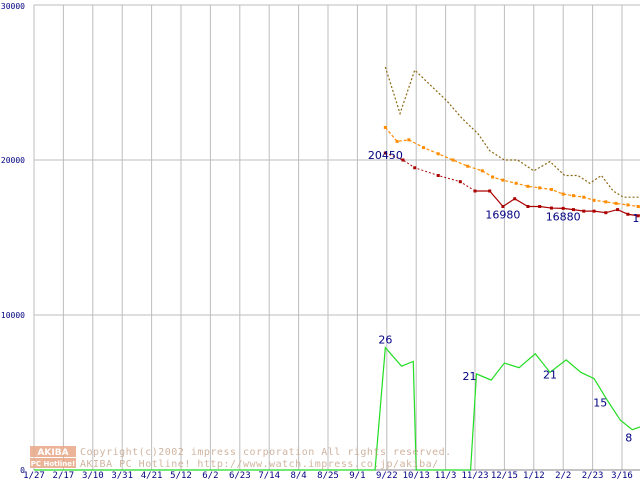 The width and height of the screenshot is (640, 480). Describe the element at coordinates (181, 475) in the screenshot. I see `x-tick-label: 5/12` at that location.